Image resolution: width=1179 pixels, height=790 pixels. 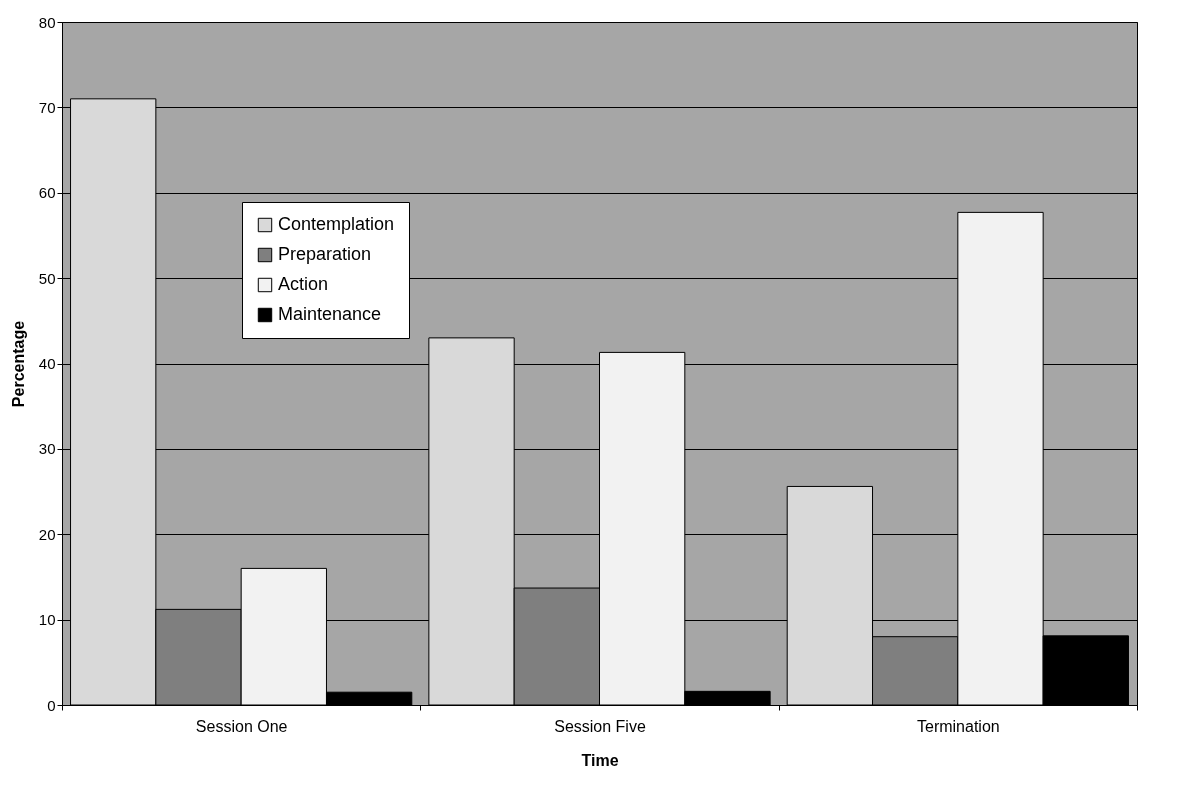 What do you see at coordinates (47, 107) in the screenshot?
I see `y-tick-label: 70` at bounding box center [47, 107].